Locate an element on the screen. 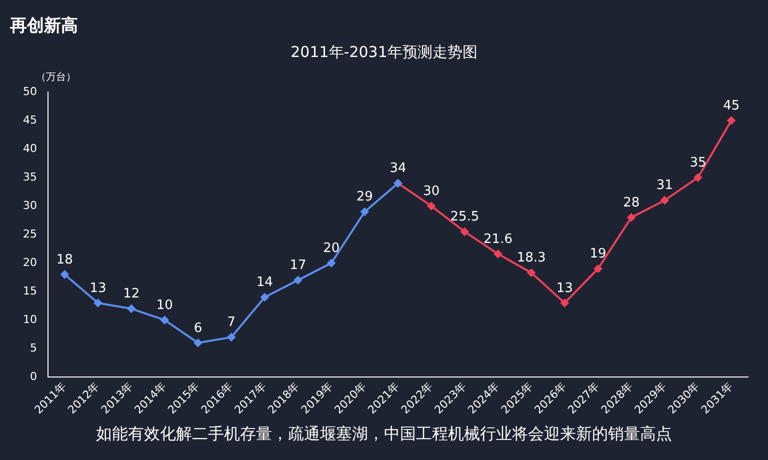 The width and height of the screenshot is (768, 460). data-label: 30 is located at coordinates (431, 191).